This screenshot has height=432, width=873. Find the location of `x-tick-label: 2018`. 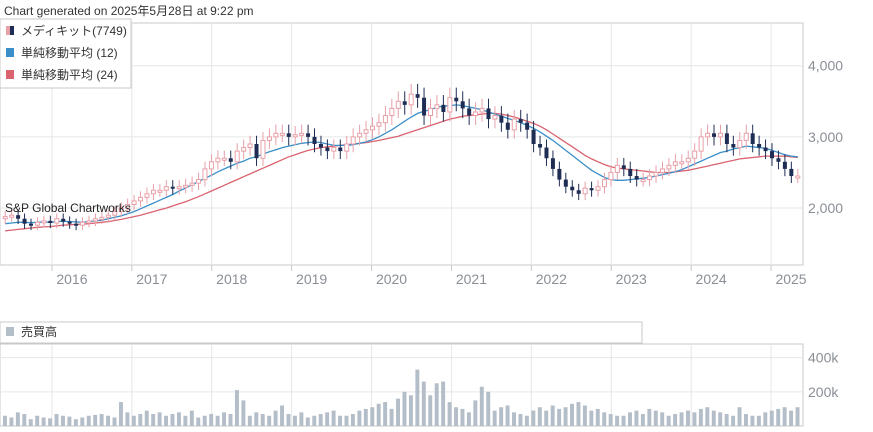

x-tick-label: 2018 is located at coordinates (231, 279).